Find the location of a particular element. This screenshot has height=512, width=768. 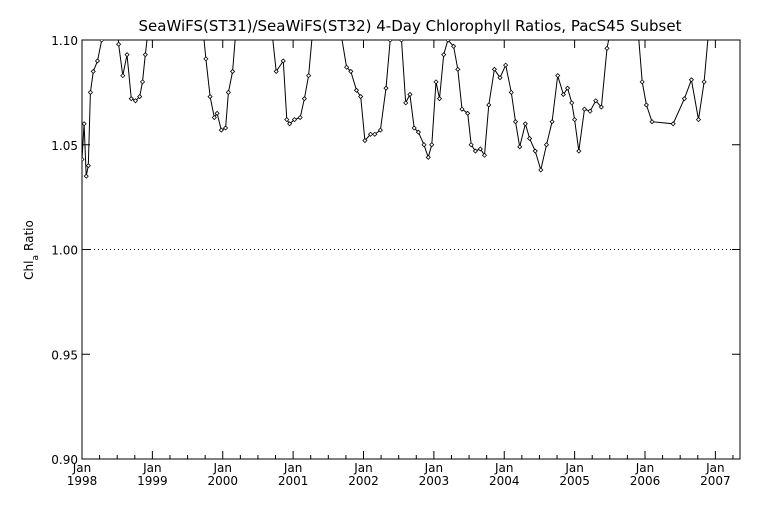

x-tick-year: 1999 is located at coordinates (152, 481).